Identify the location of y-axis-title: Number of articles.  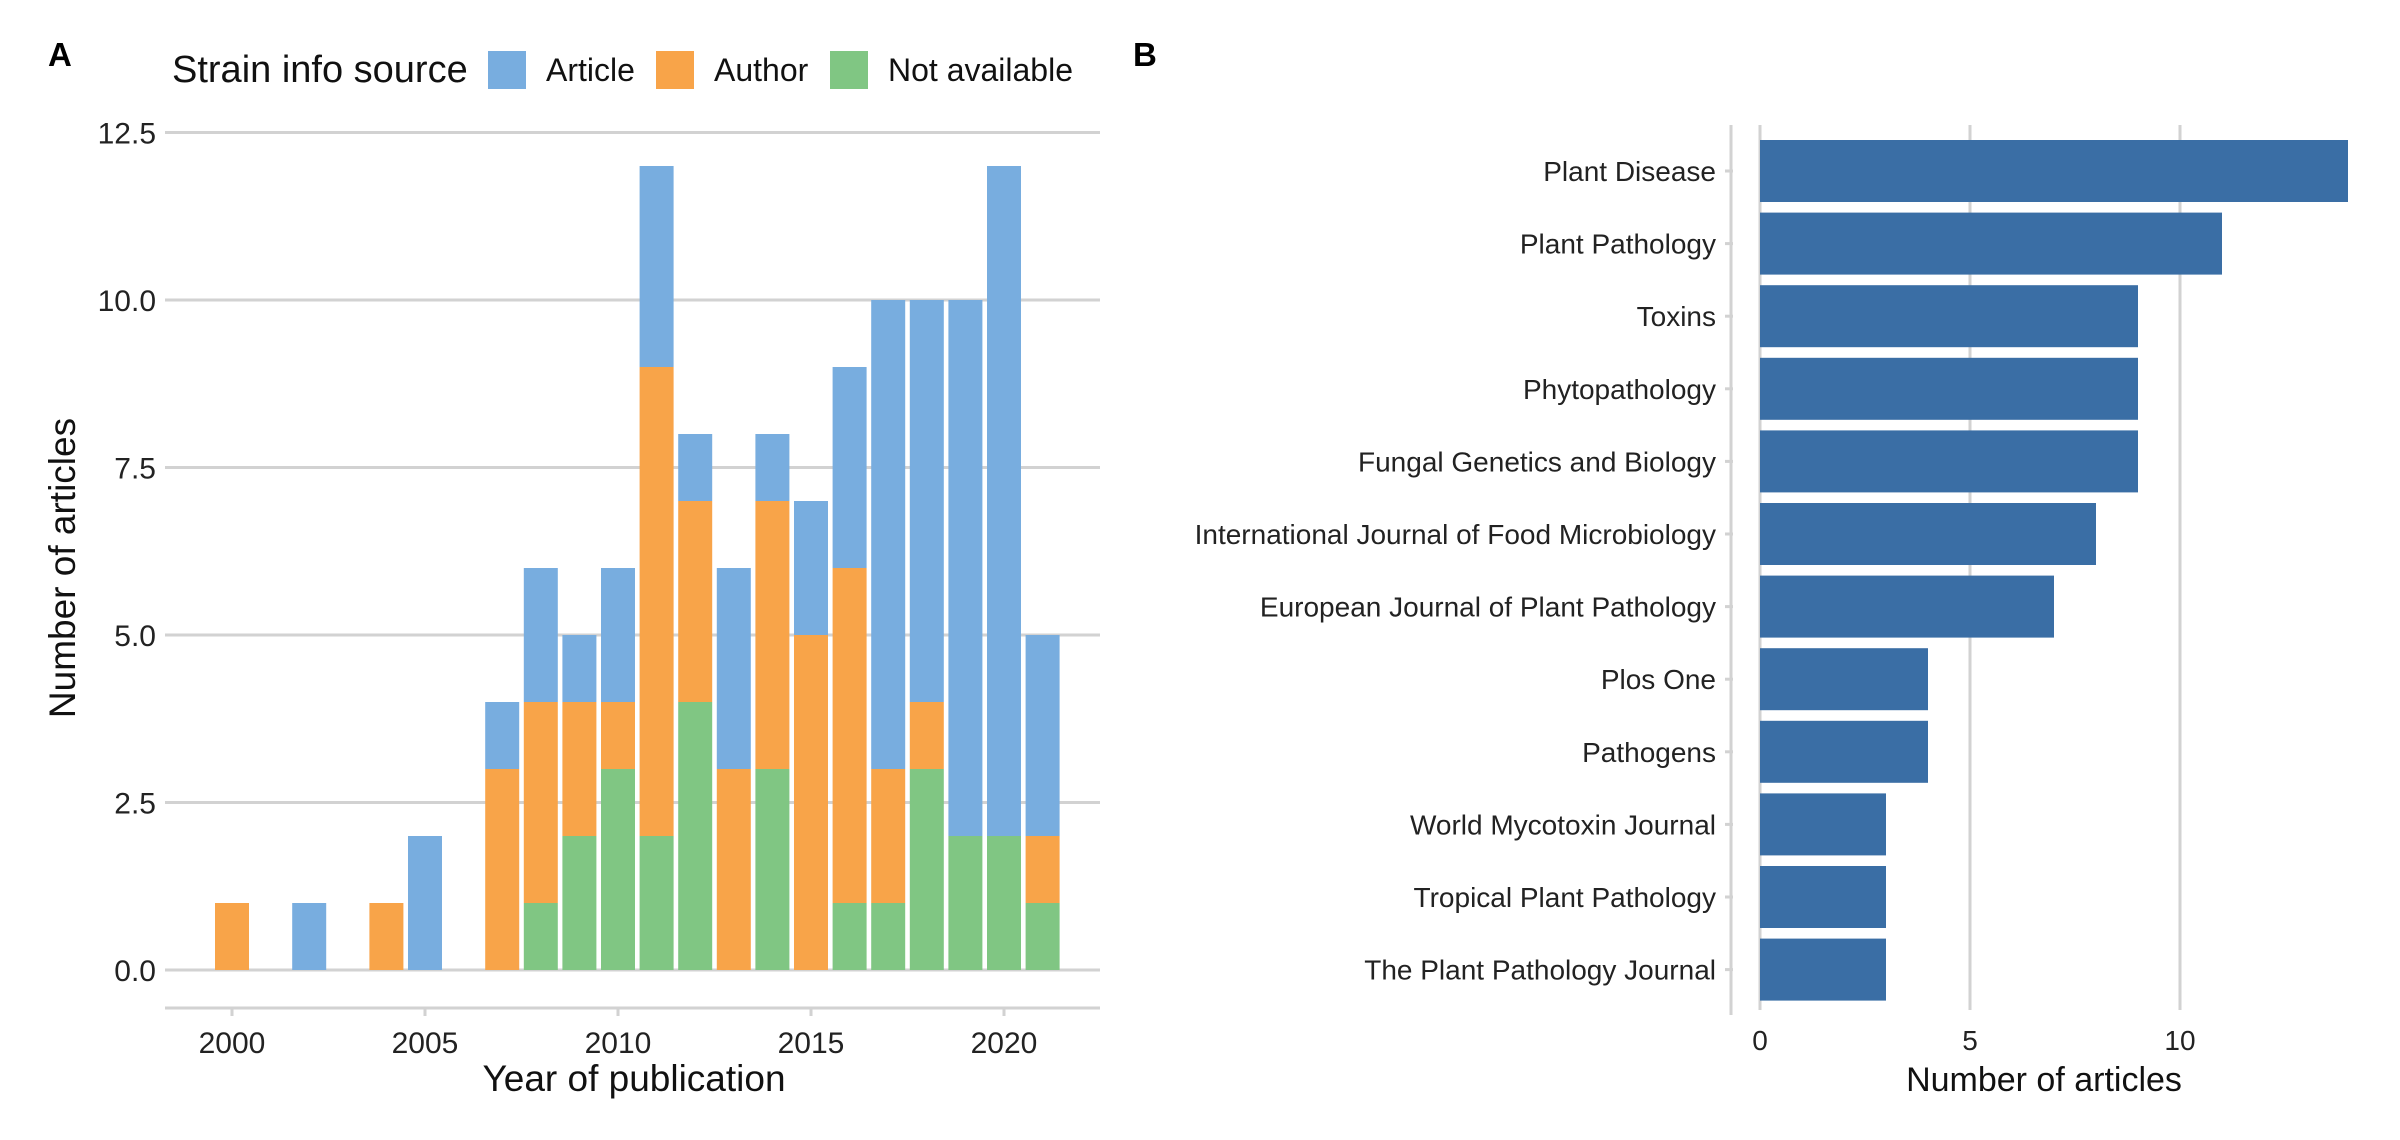
(62, 568).